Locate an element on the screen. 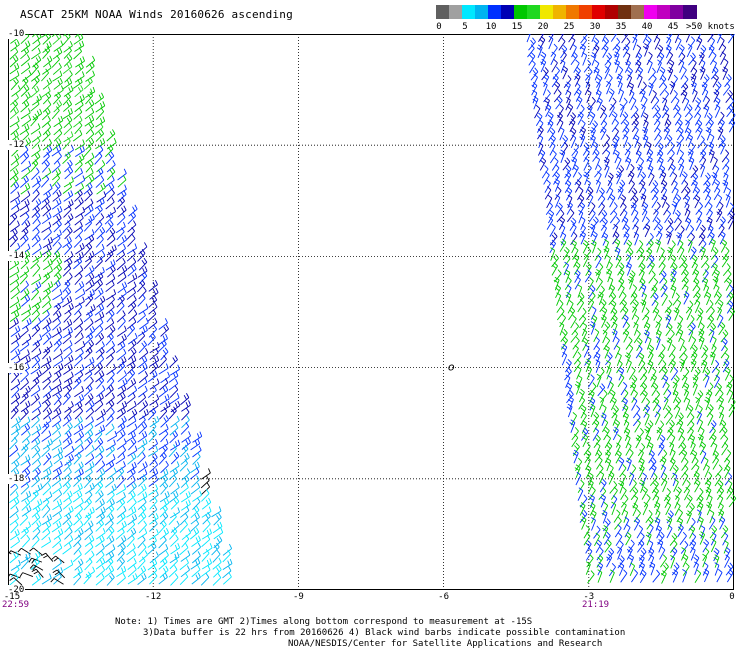 The height and width of the screenshot is (650, 740). legend-swatch is located at coordinates (560, 12).